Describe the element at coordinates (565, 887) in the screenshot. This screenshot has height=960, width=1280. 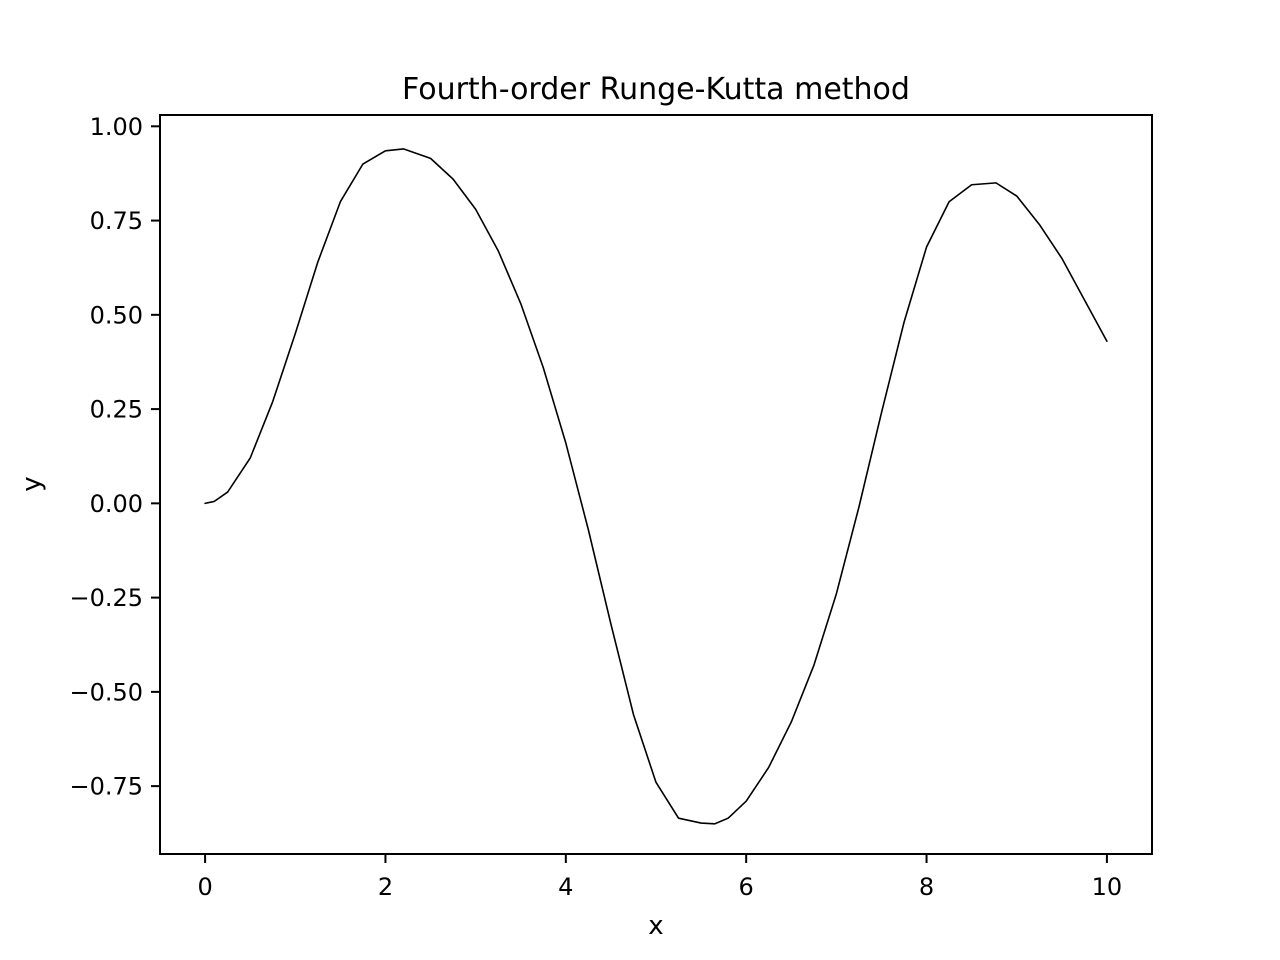
I see `x-tick-label-2: 4` at that location.